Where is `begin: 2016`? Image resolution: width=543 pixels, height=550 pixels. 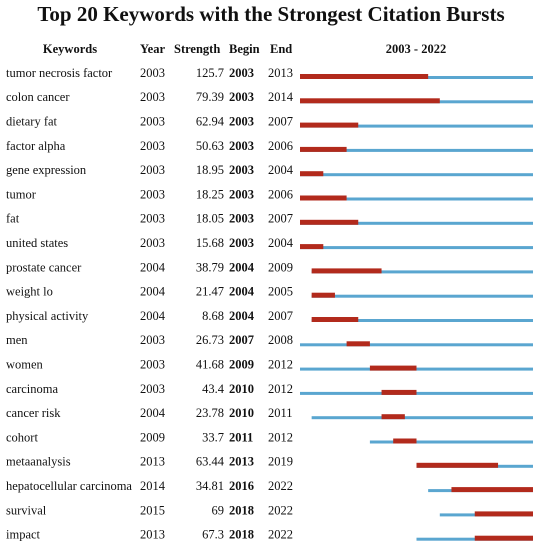 begin: 2016 is located at coordinates (241, 486).